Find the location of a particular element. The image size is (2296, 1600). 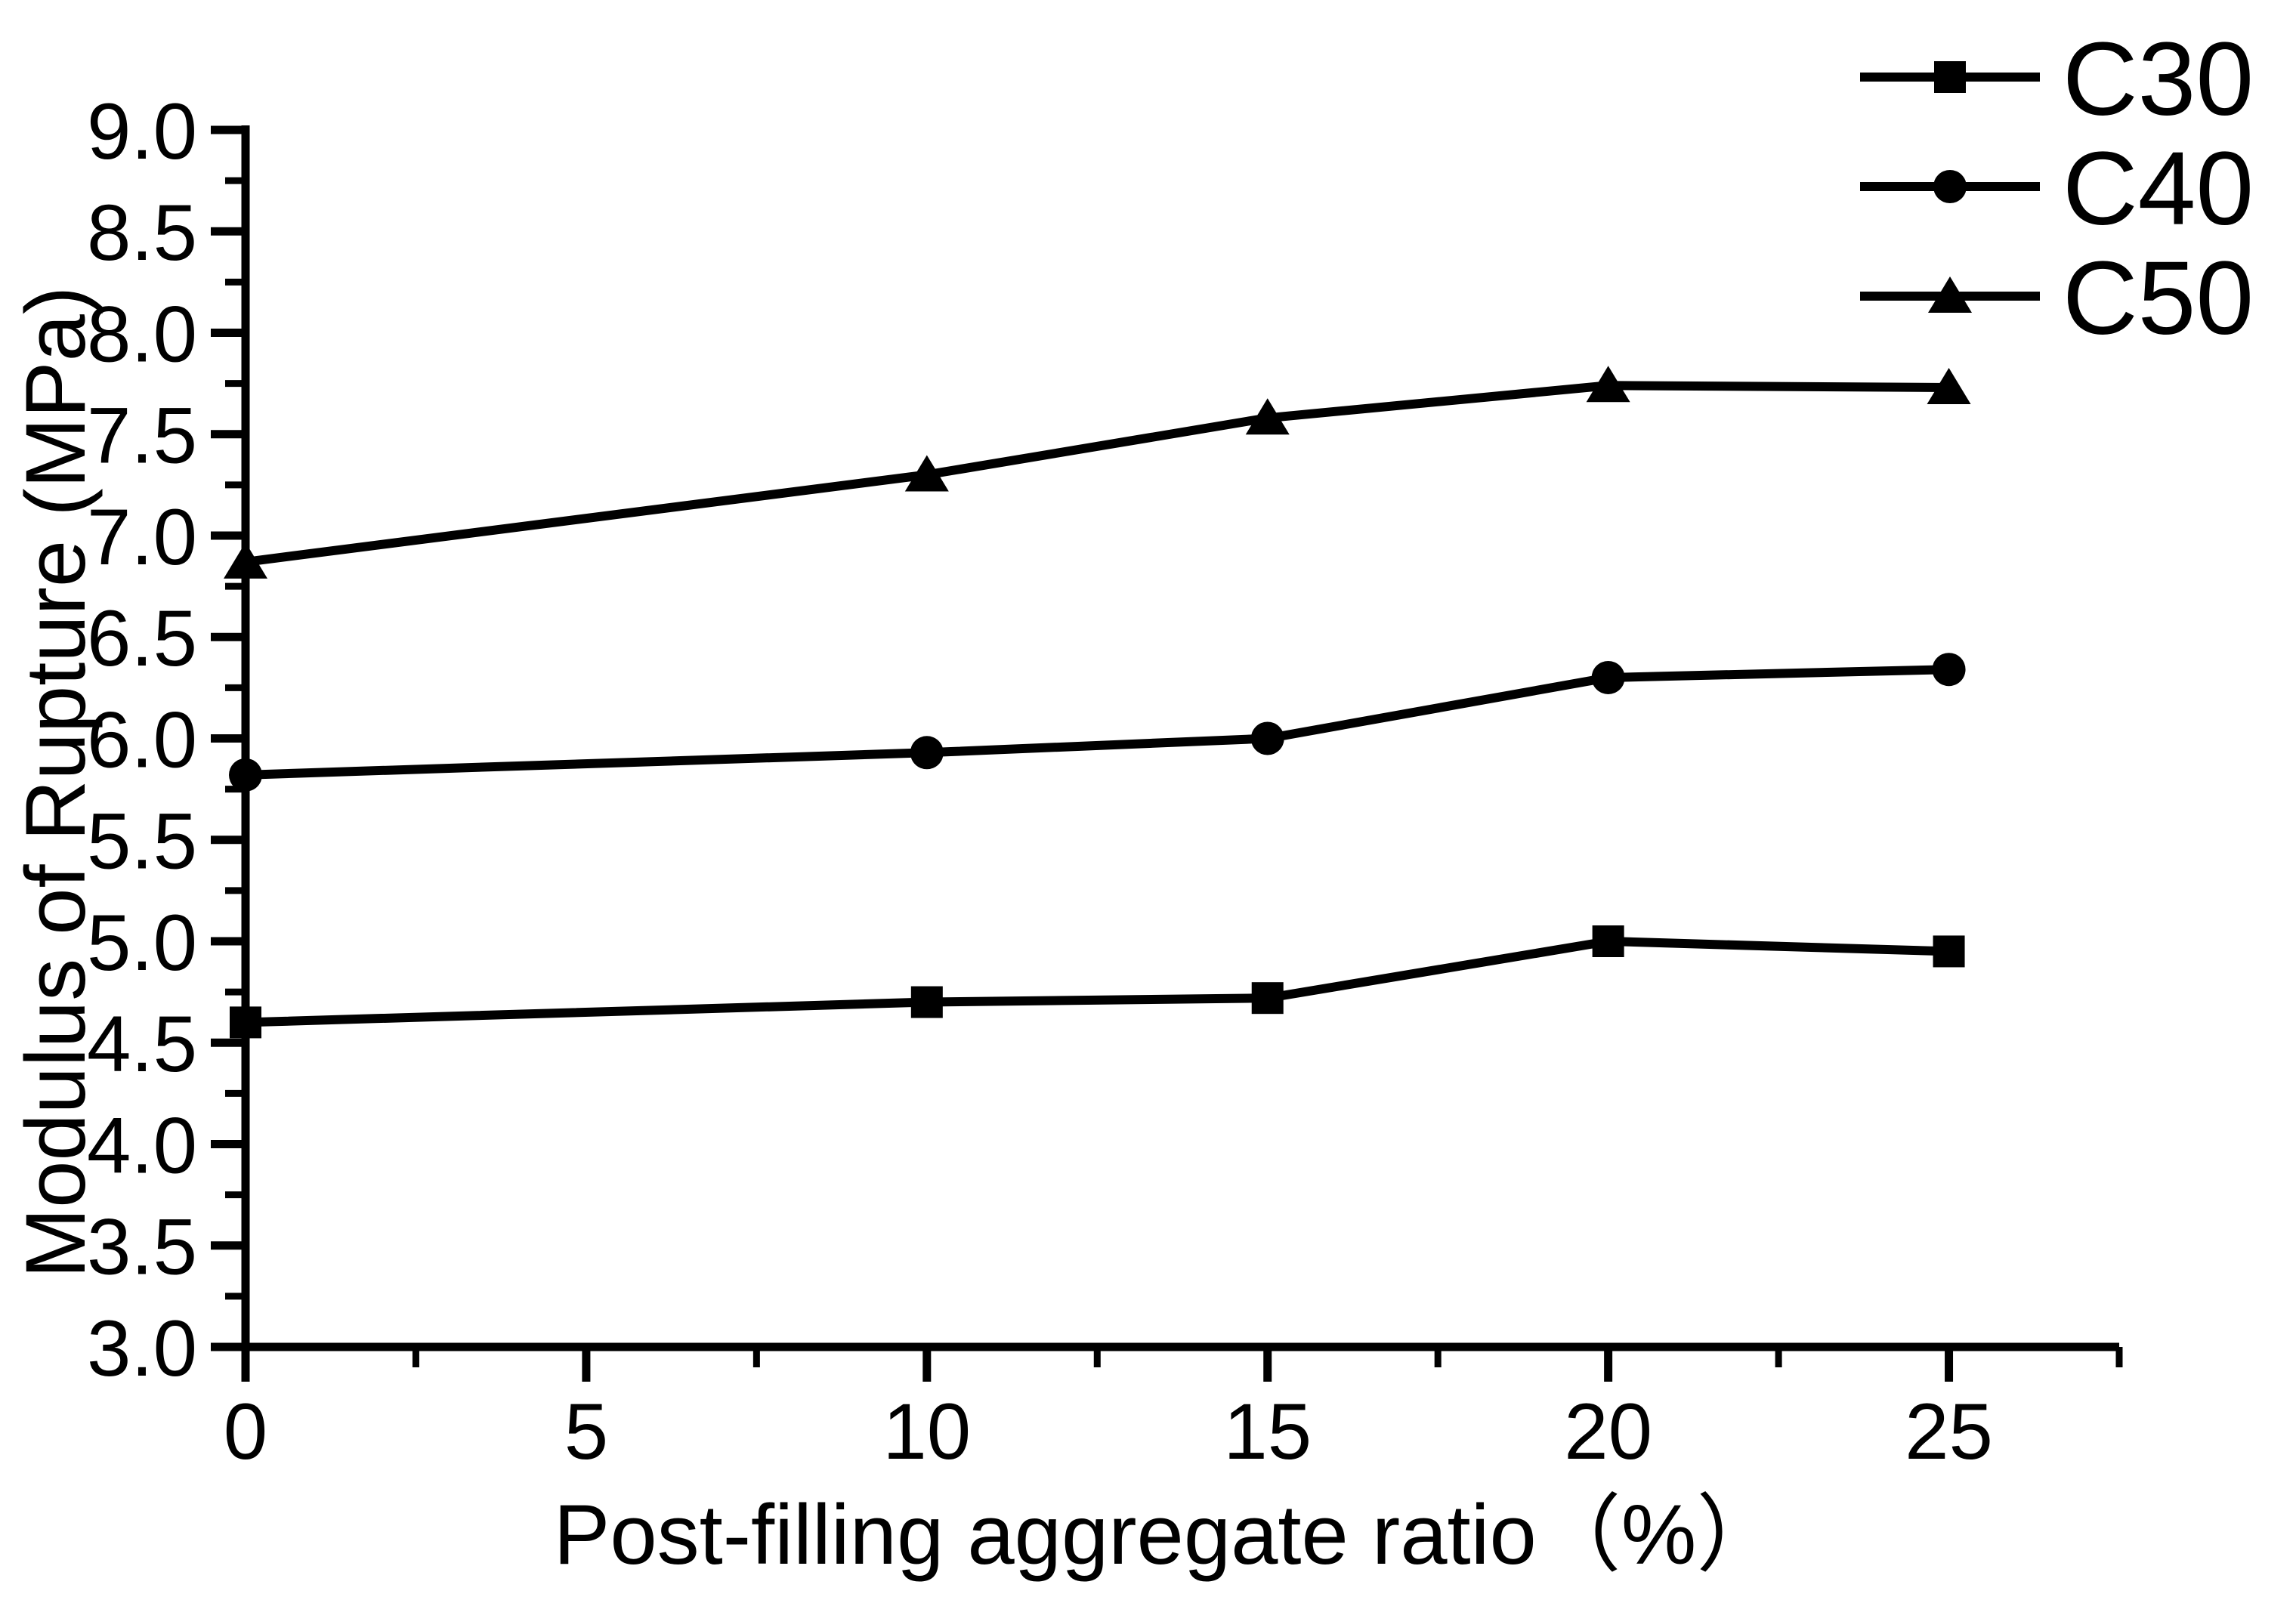

y-tick-label: 7.0 is located at coordinates (142, 537).